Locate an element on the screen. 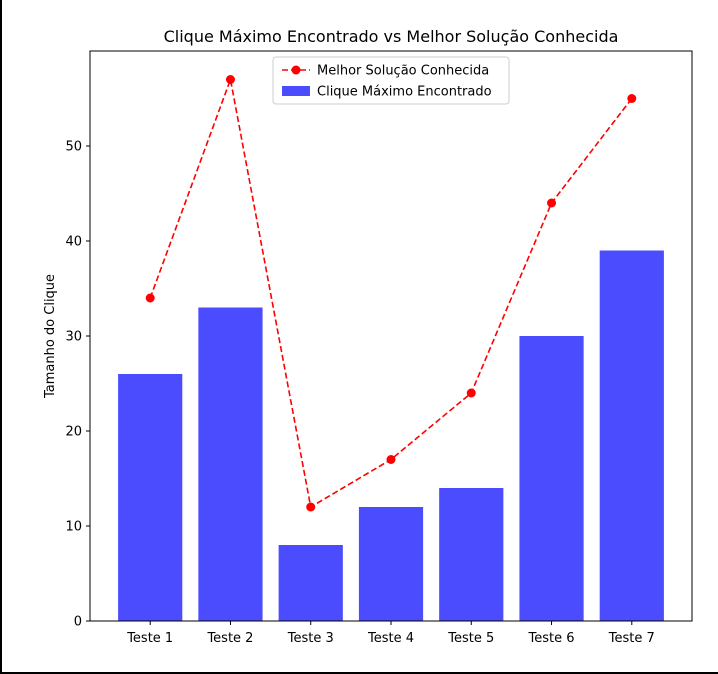 This screenshot has width=718, height=674. legend-line-marker is located at coordinates (296, 70).